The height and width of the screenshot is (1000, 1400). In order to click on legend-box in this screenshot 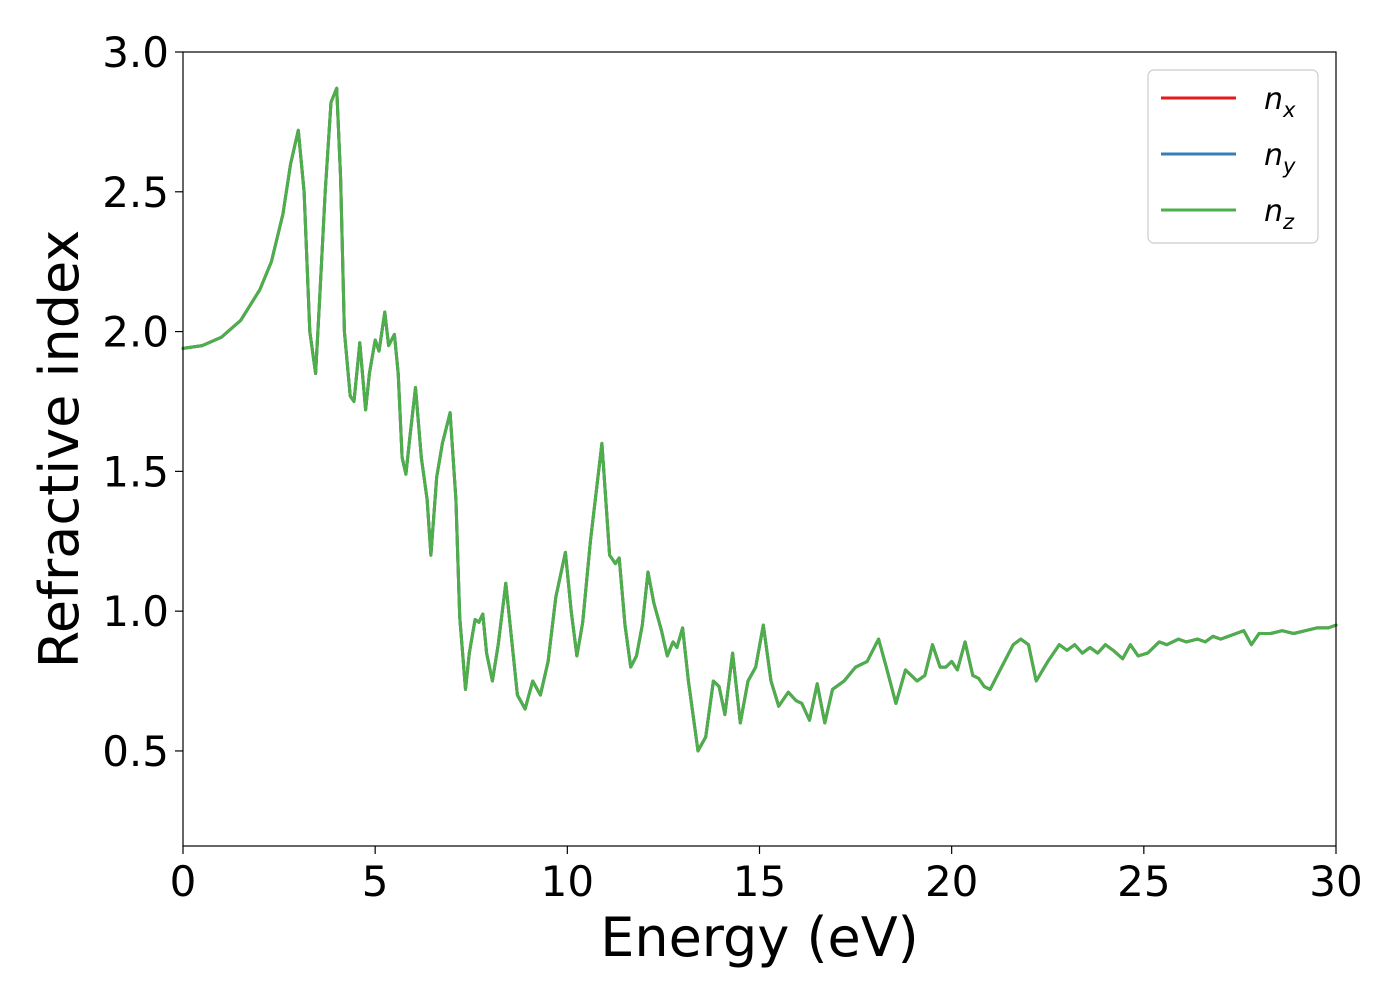, I will do `click(1233, 156)`.